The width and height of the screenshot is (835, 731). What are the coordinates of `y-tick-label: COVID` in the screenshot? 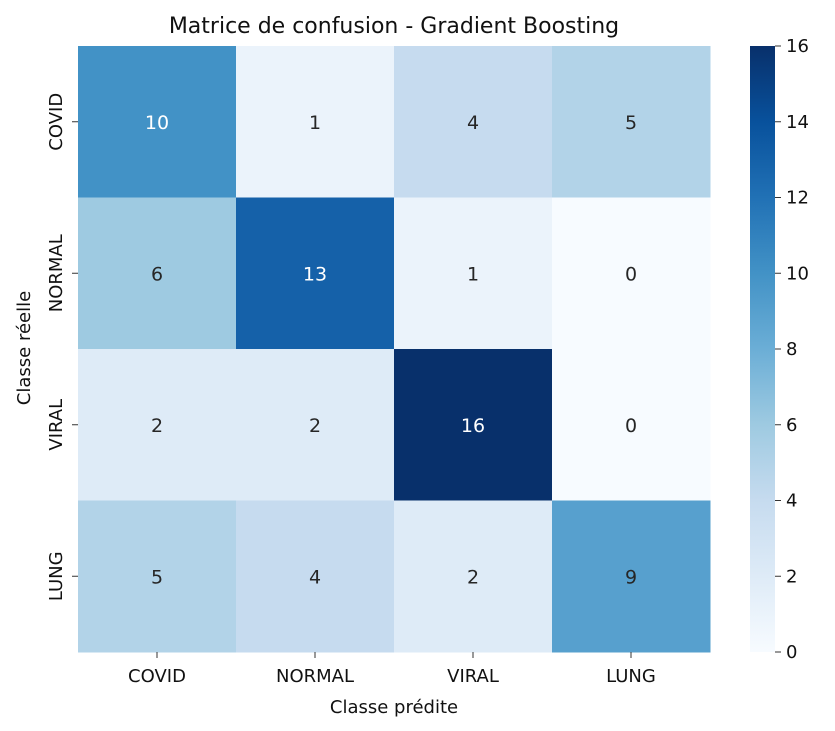 It's located at (56, 122).